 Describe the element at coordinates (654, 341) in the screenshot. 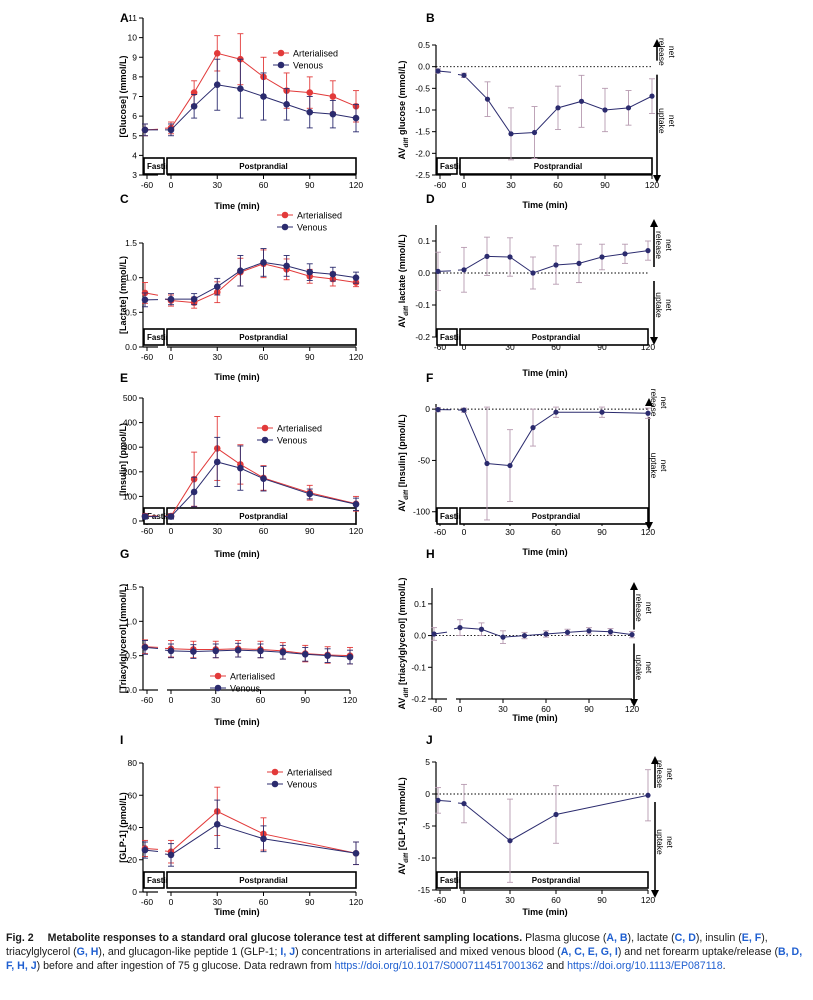

I see `uptake-arrowhead` at that location.